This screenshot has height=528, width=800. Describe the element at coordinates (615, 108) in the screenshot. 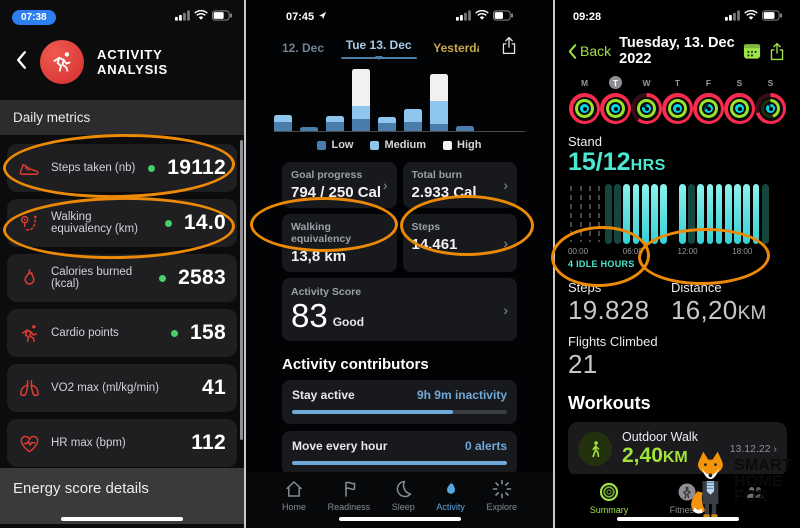

I see `activity-rings-icon` at that location.